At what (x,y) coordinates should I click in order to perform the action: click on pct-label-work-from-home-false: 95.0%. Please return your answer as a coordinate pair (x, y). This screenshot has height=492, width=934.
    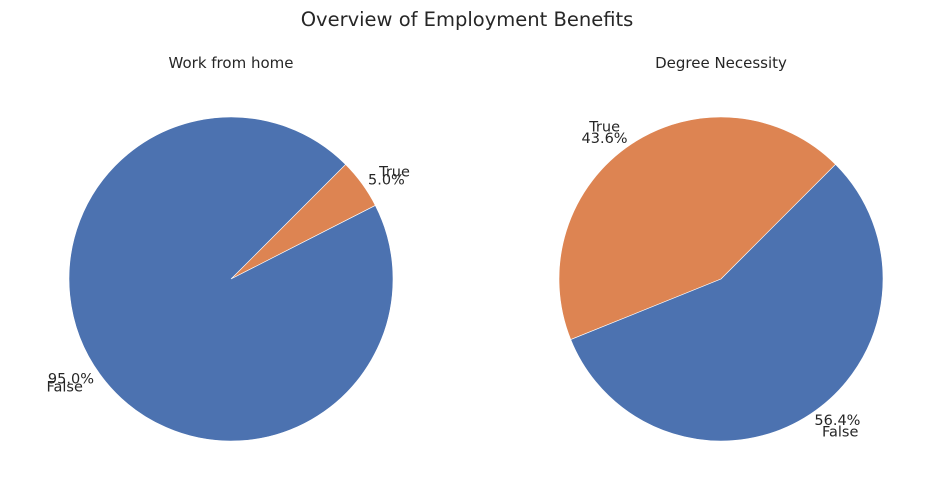
    Looking at the image, I should click on (71, 380).